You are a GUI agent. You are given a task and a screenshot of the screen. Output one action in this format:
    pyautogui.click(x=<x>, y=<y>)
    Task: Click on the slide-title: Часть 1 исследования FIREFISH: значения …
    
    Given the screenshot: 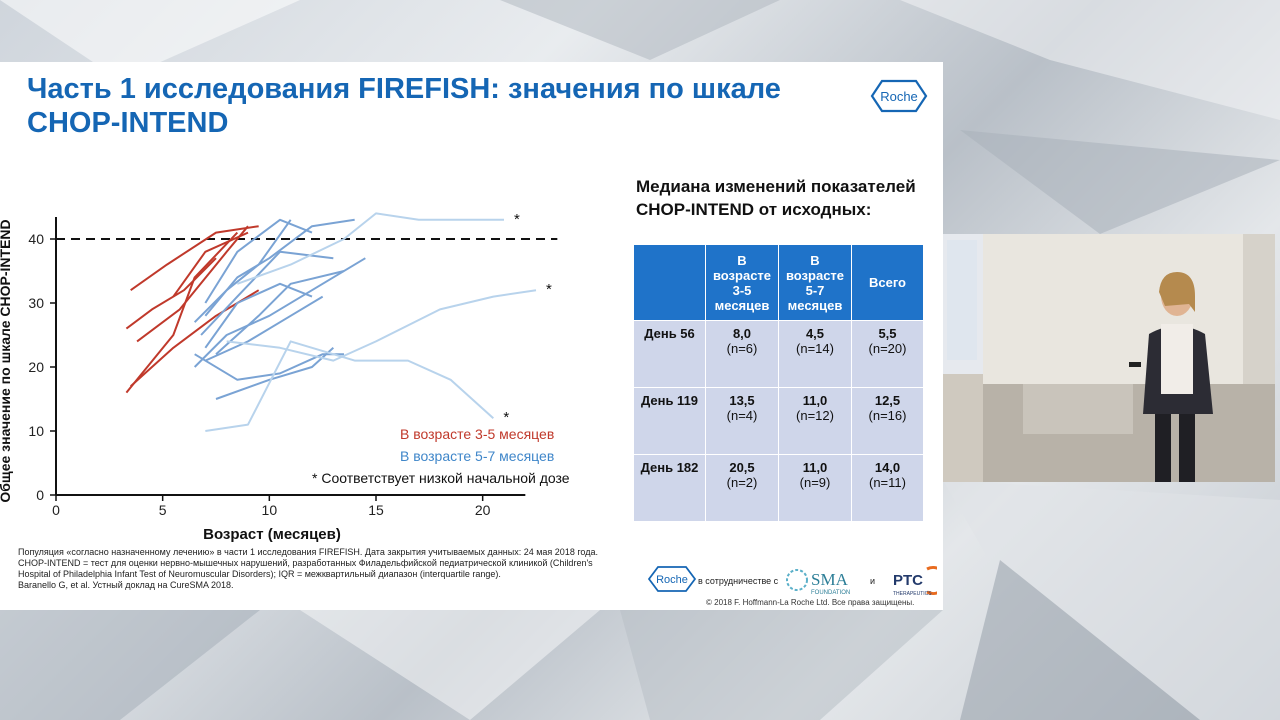 What is the action you would take?
    pyautogui.click(x=404, y=106)
    